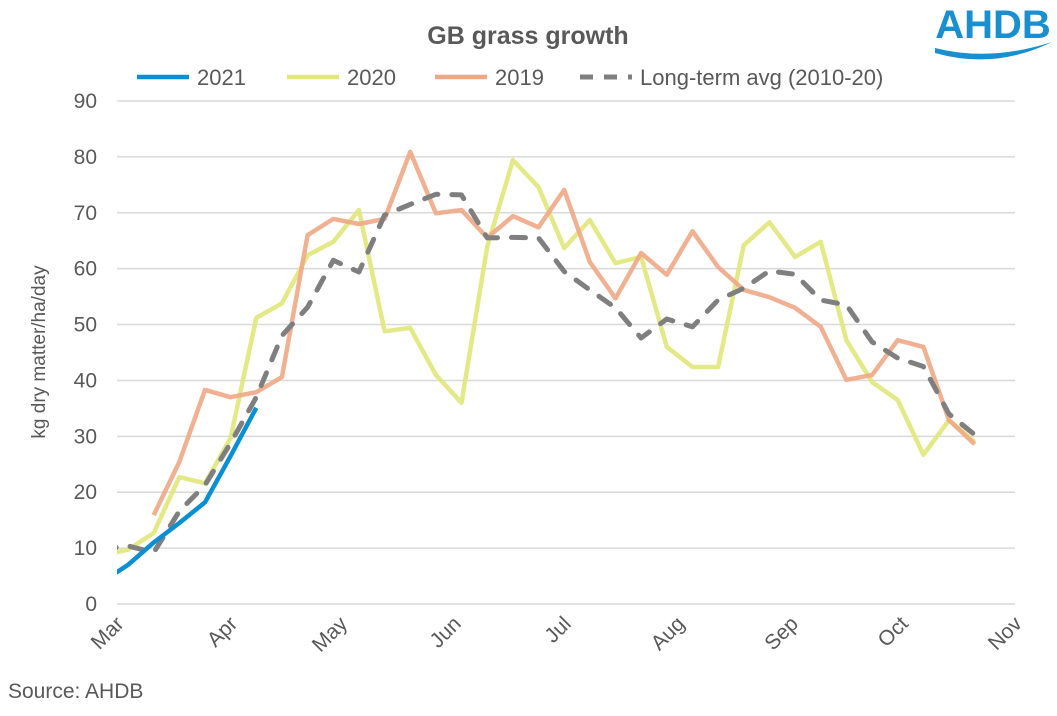 Image resolution: width=1057 pixels, height=716 pixels. Describe the element at coordinates (85, 269) in the screenshot. I see `y-tick-label: 60` at that location.